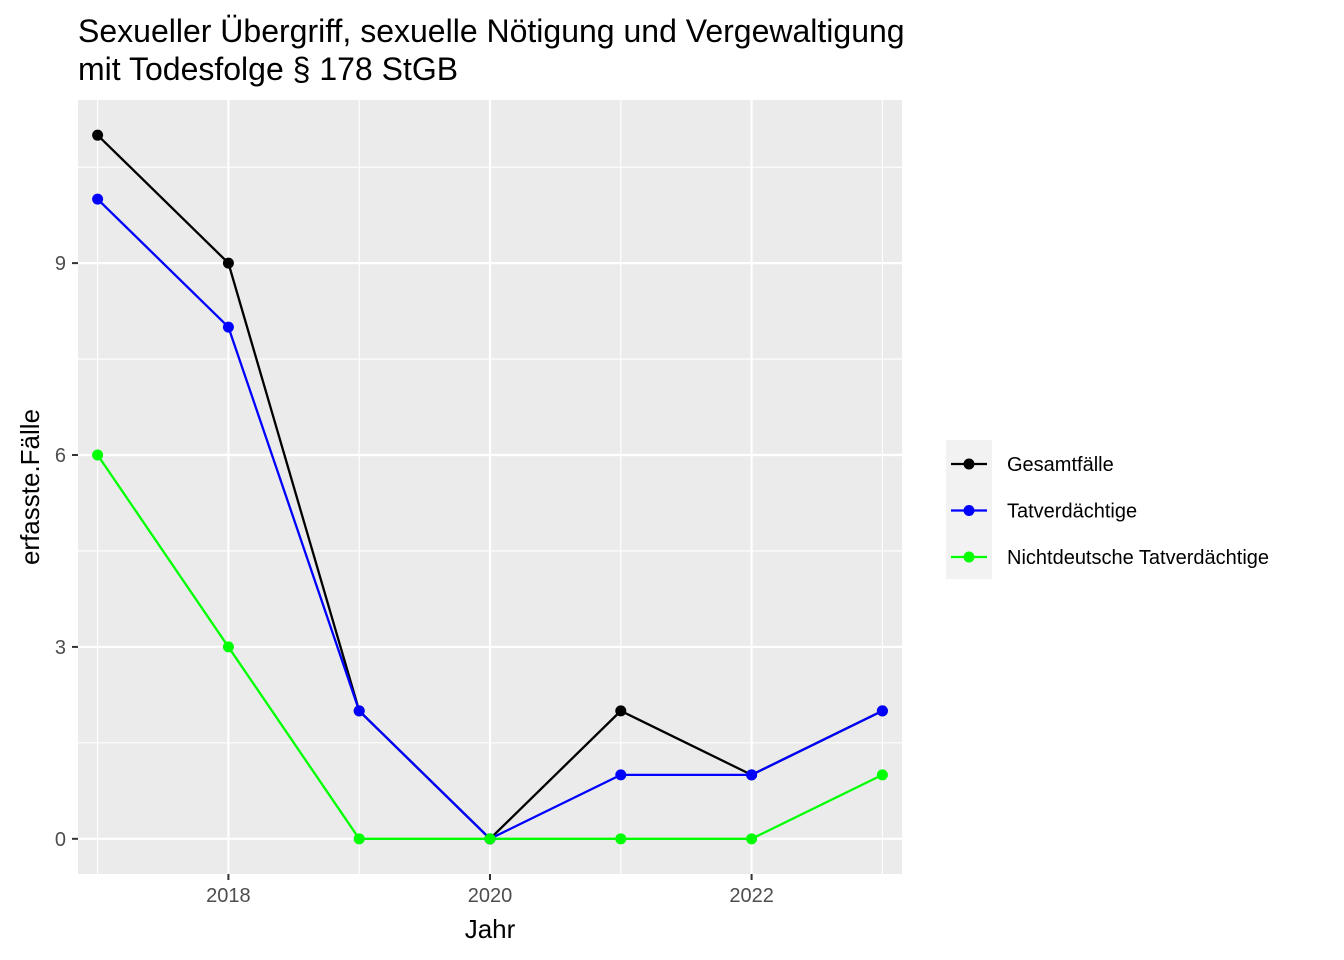 The height and width of the screenshot is (960, 1344). I want to click on y-tick-label: 6, so click(60, 456).